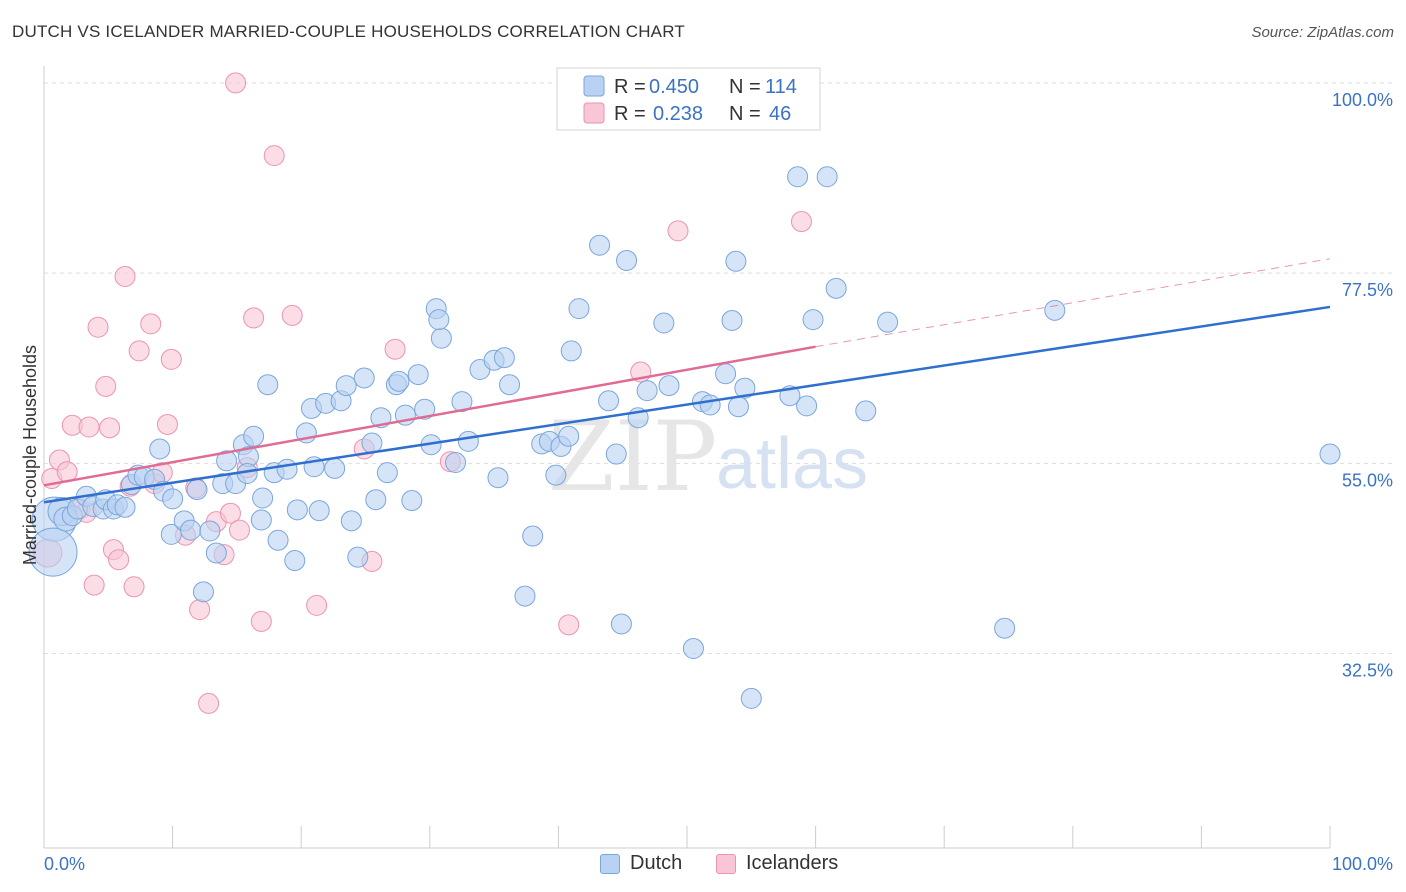  I want to click on y-tick-labels: 32.5% 55.0% 77.5% 100.0%, so click(1362, 385).